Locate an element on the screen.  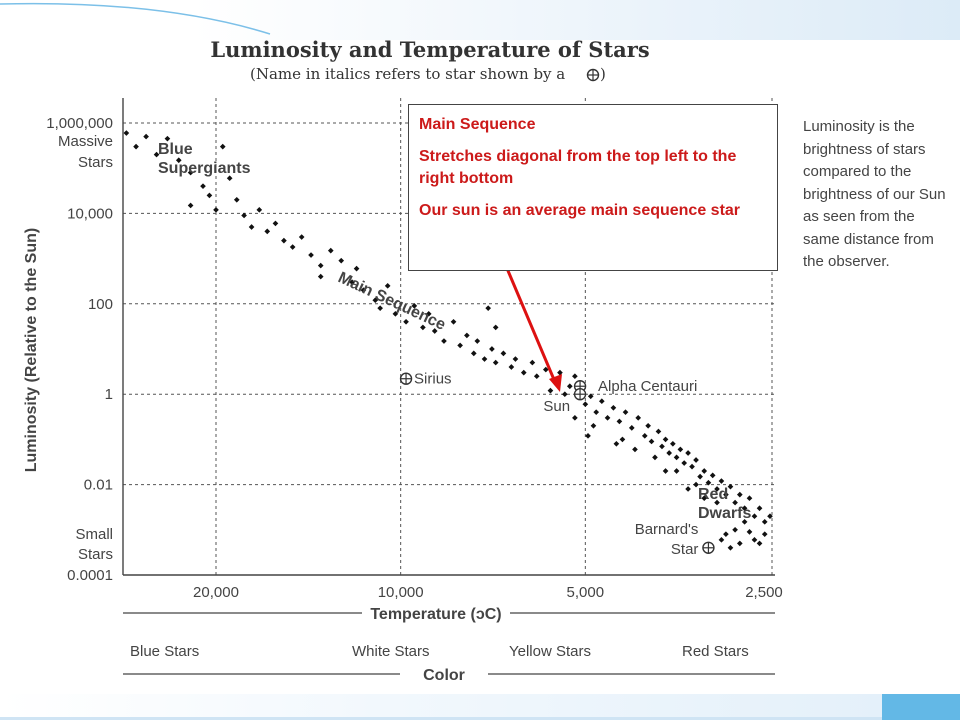
named-star-label-line1: Barnard's is located at coordinates (667, 529).